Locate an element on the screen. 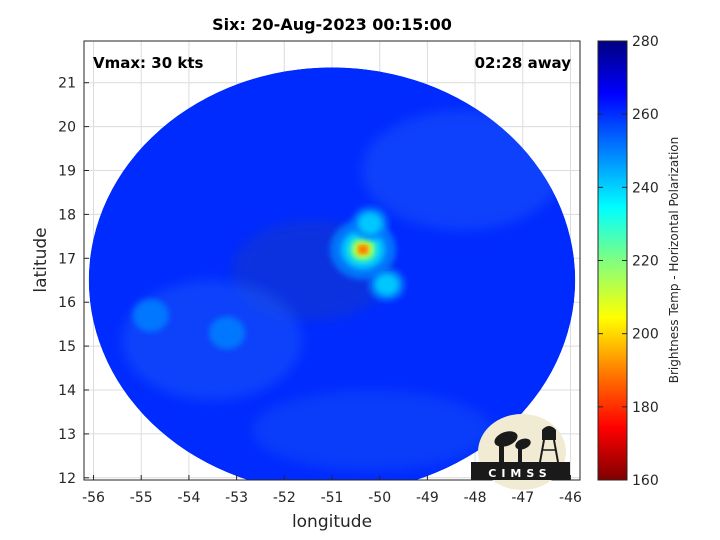 Image resolution: width=720 pixels, height=540 pixels. colorbar-tick-label: 180 is located at coordinates (645, 408).